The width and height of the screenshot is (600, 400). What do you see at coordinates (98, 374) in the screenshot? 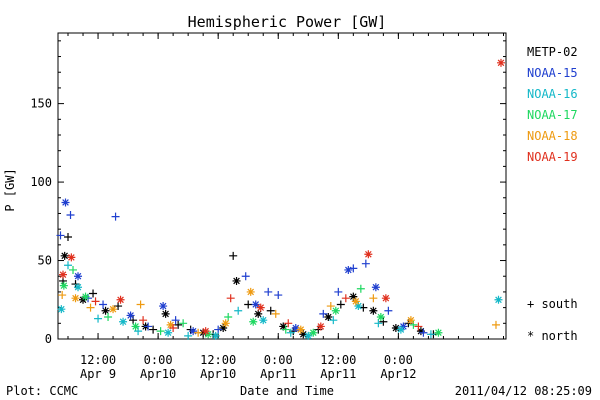
I see `x-tick-label-date: Apr 9` at bounding box center [98, 374].